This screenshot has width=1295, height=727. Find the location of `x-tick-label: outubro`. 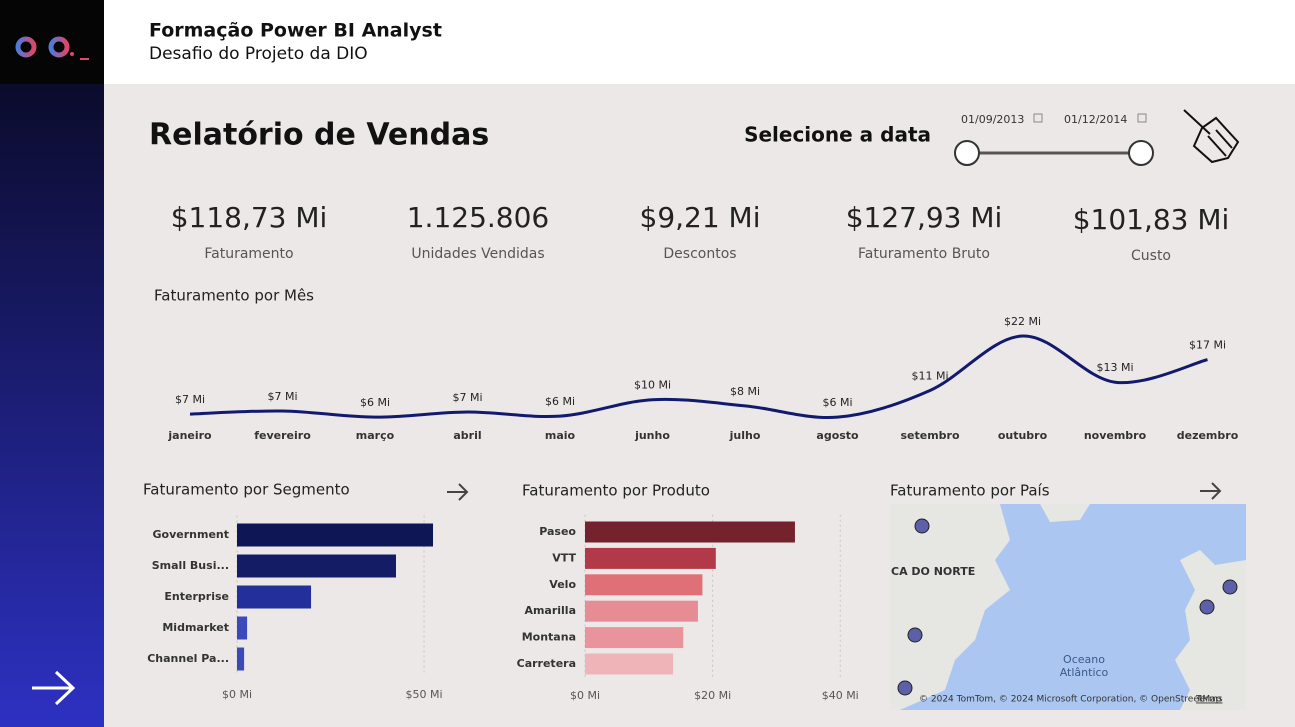

x-tick-label: outubro is located at coordinates (1023, 435).